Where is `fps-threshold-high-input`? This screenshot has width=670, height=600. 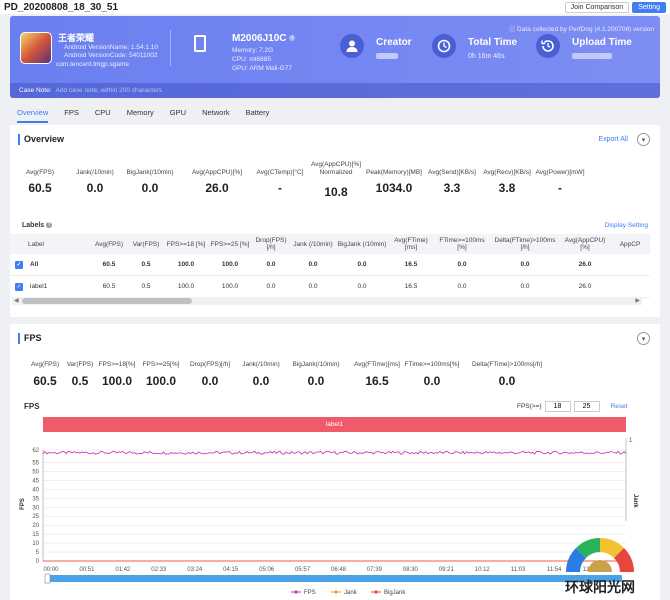 fps-threshold-high-input is located at coordinates (586, 406).